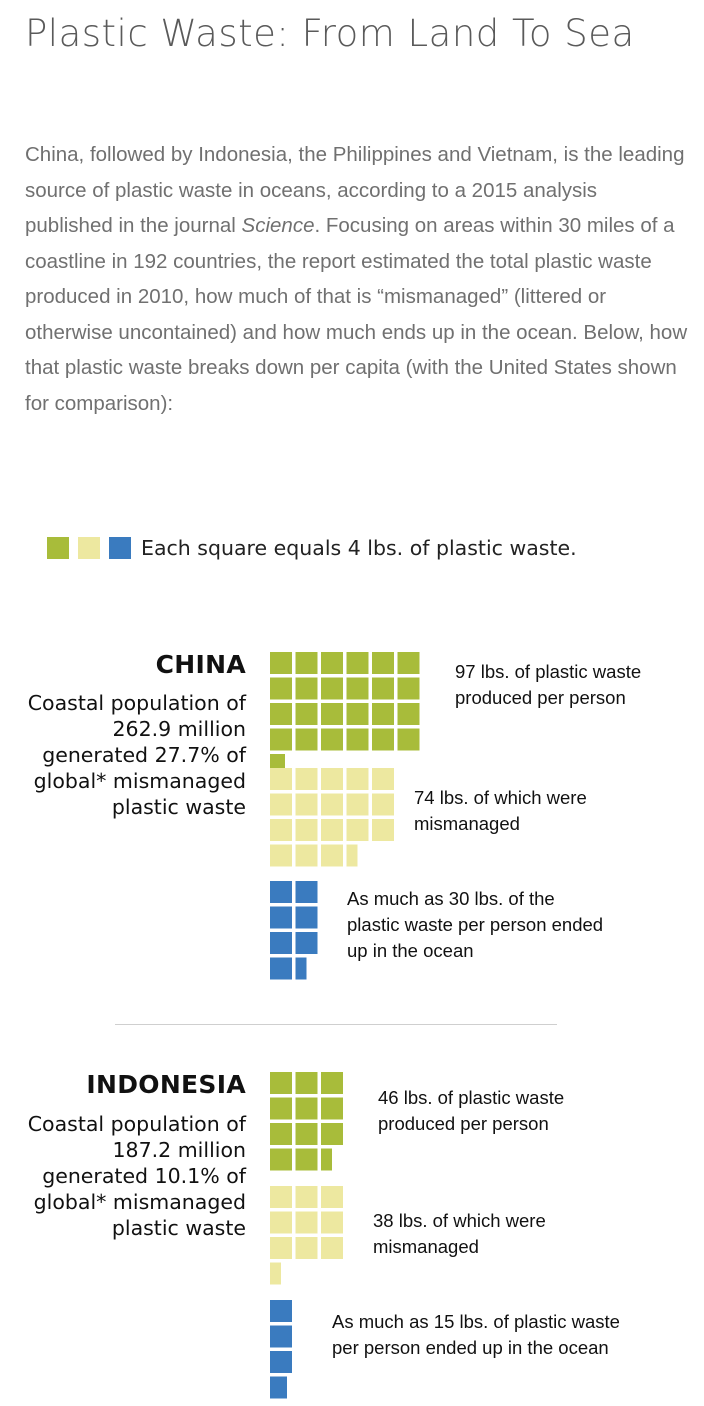  I want to click on country-name-china: CHINA, so click(200, 664).